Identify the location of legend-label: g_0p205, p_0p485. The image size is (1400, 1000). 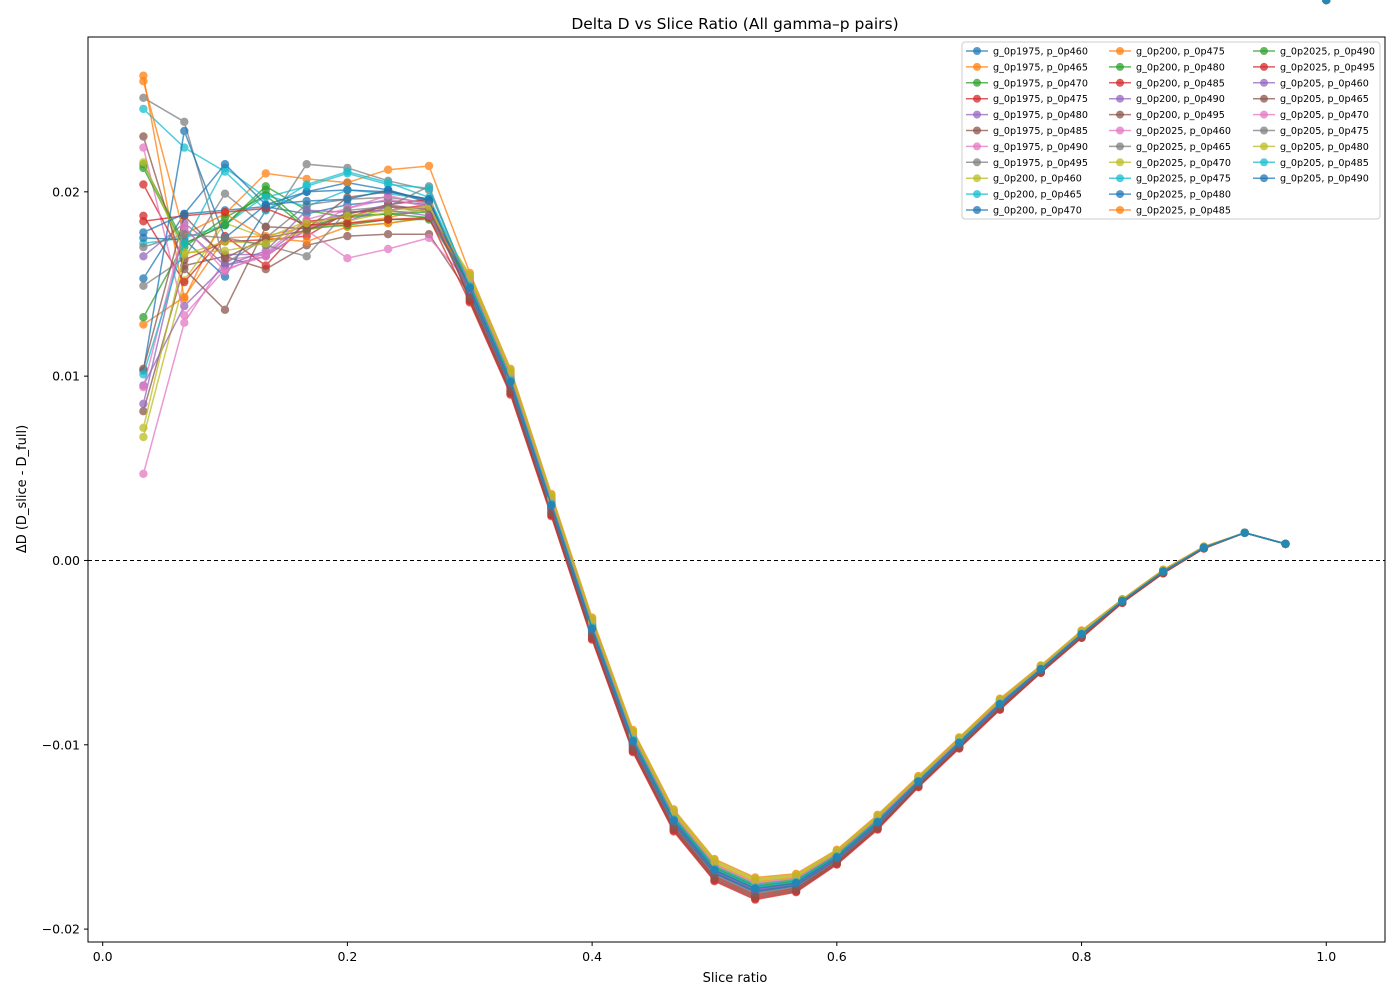
(1324, 163).